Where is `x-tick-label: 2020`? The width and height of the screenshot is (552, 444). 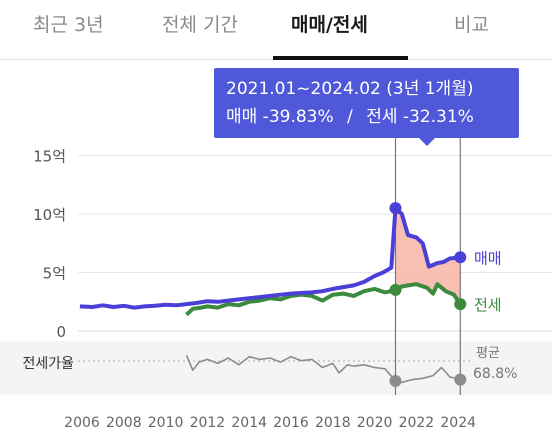
x-tick-label: 2020 is located at coordinates (375, 423).